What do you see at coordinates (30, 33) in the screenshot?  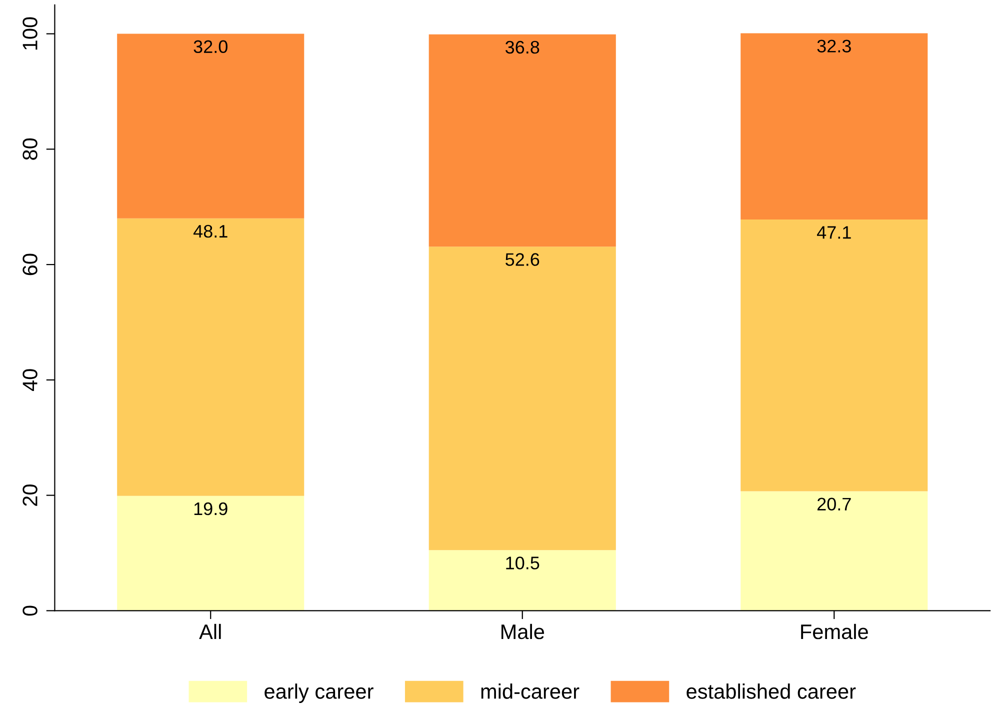 I see `y-tick-label: 100` at bounding box center [30, 33].